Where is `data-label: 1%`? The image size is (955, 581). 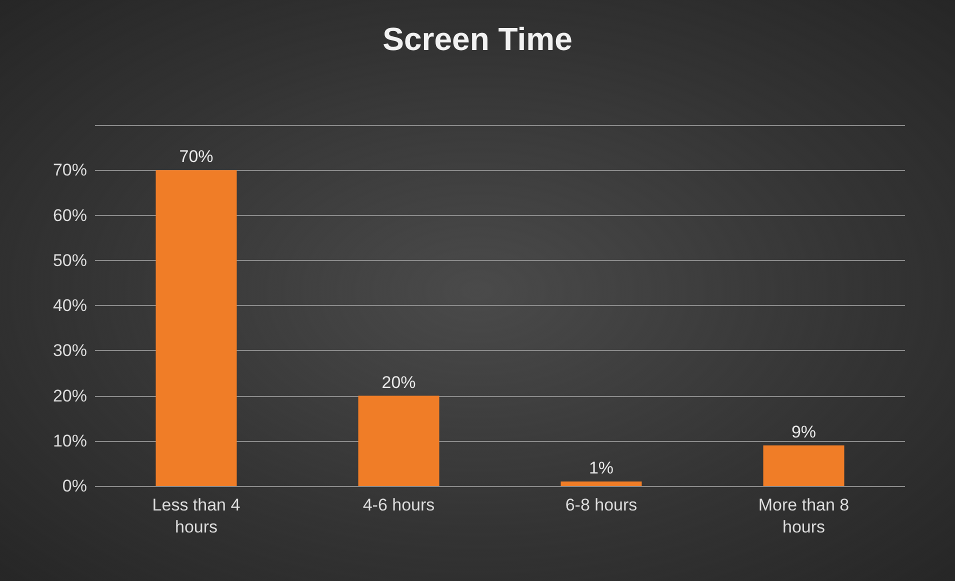 data-label: 1% is located at coordinates (601, 468).